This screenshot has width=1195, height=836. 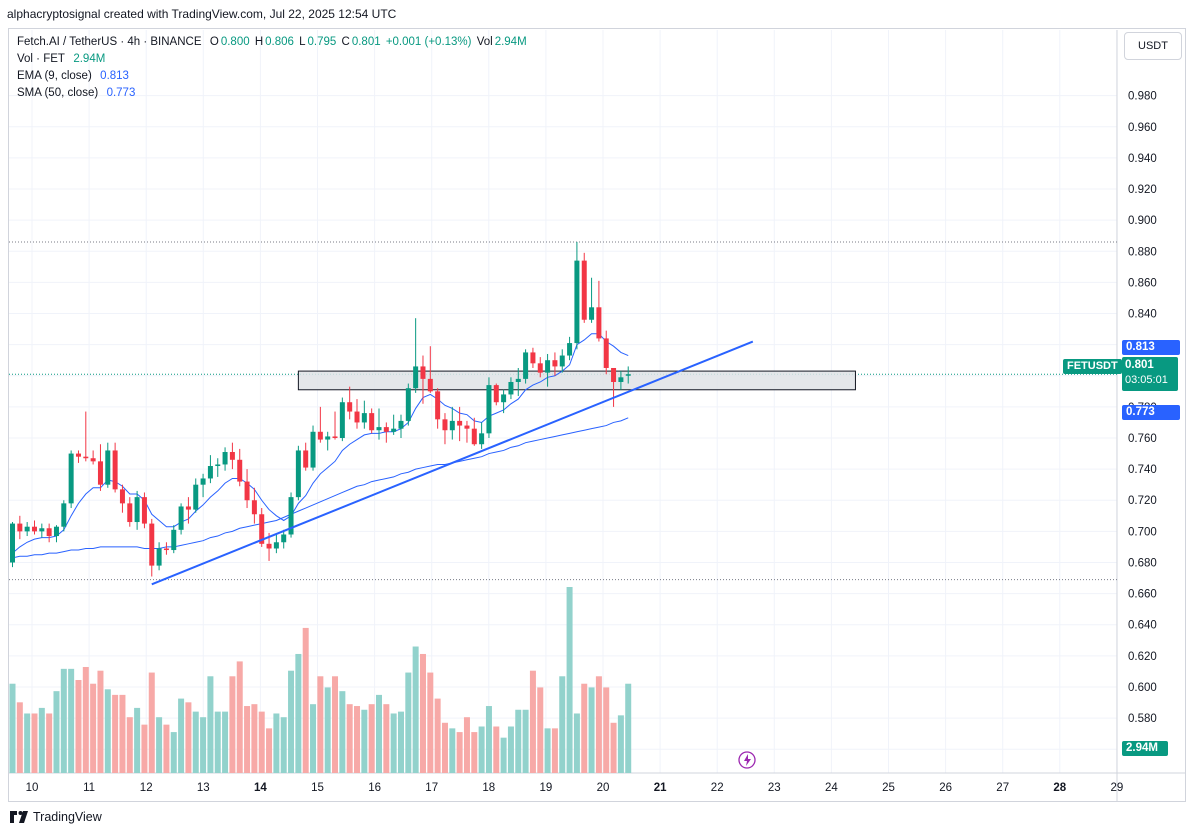 What do you see at coordinates (1142, 719) in the screenshot?
I see `price-tick-label: 0.580` at bounding box center [1142, 719].